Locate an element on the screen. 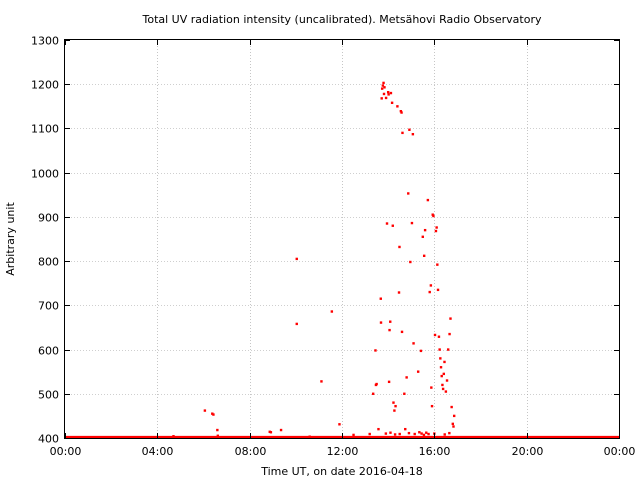  x-tick-labels: 00:00 04:00 08:00 12:00 16:00 20:00 00:00 is located at coordinates (343, 451).